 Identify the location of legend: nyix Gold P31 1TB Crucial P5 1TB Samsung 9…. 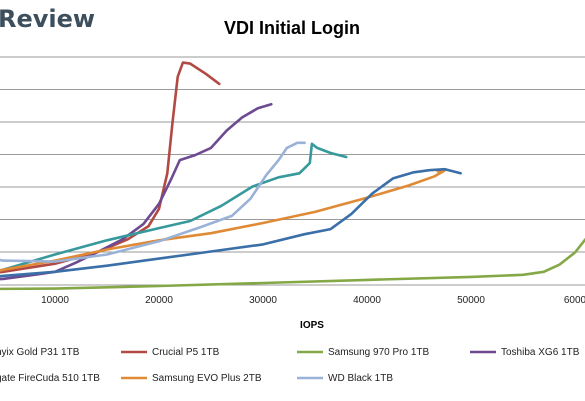
(290, 365).